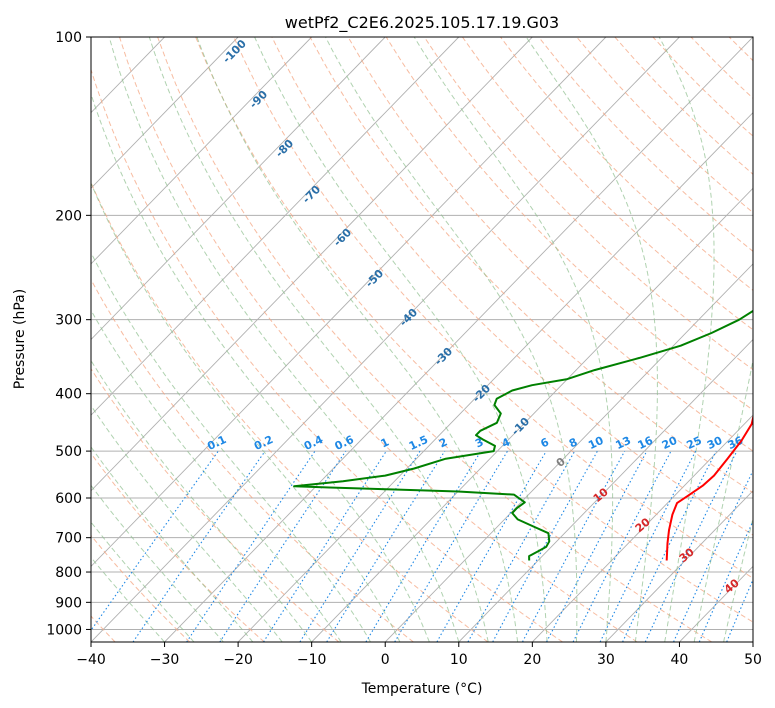 This screenshot has width=775, height=708. I want to click on dry-adiabat--20, so click(178, 547).